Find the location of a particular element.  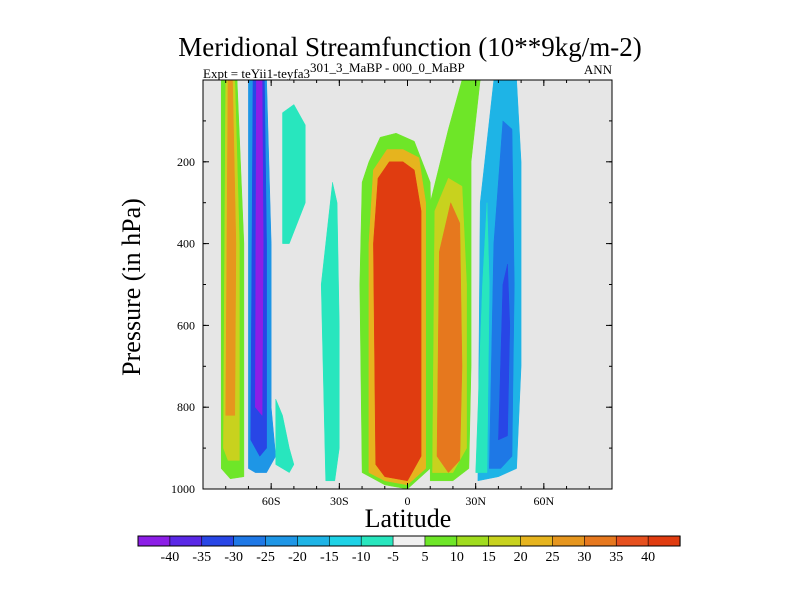

band-60s-cyan is located at coordinates (285, 435).